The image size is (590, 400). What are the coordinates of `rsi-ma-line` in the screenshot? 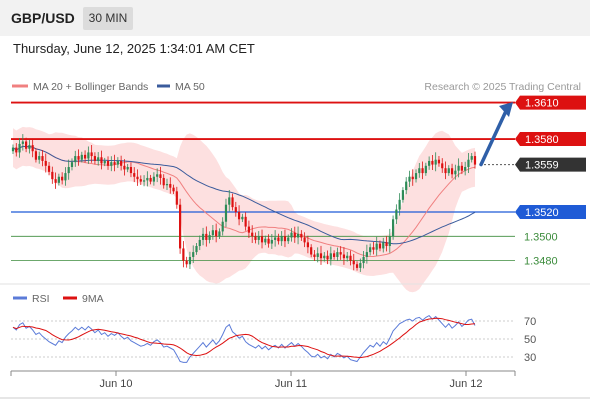 It's located at (244, 338).